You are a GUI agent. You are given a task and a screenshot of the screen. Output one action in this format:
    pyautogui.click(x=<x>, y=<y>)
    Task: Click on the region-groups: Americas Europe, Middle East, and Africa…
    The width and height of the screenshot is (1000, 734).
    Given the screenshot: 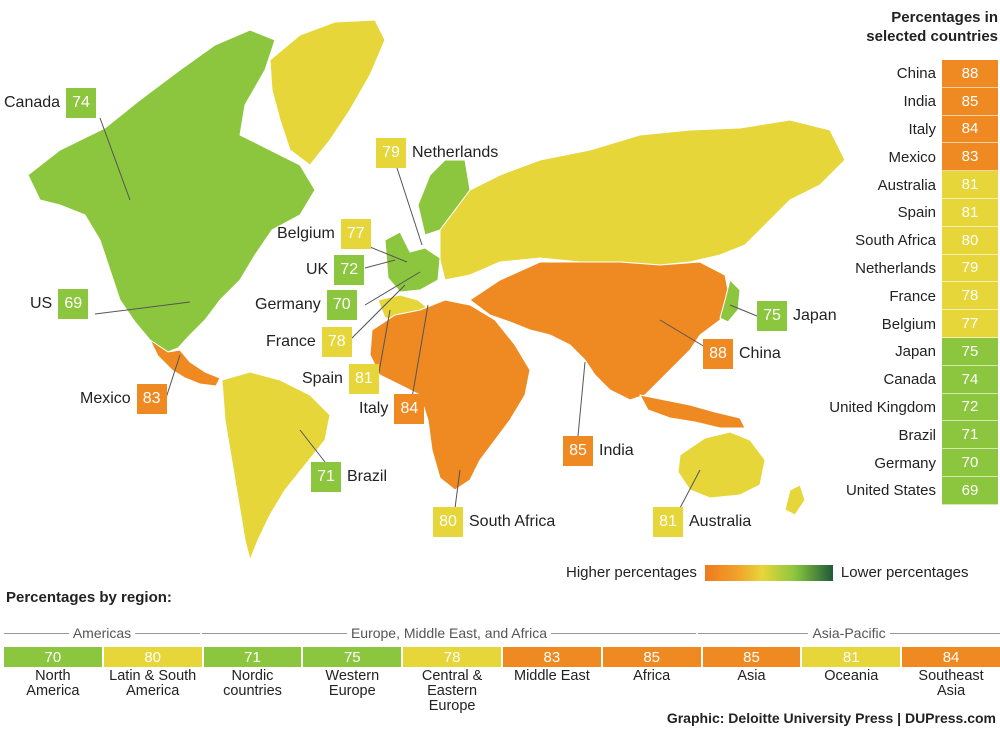 What is the action you would take?
    pyautogui.click(x=502, y=633)
    